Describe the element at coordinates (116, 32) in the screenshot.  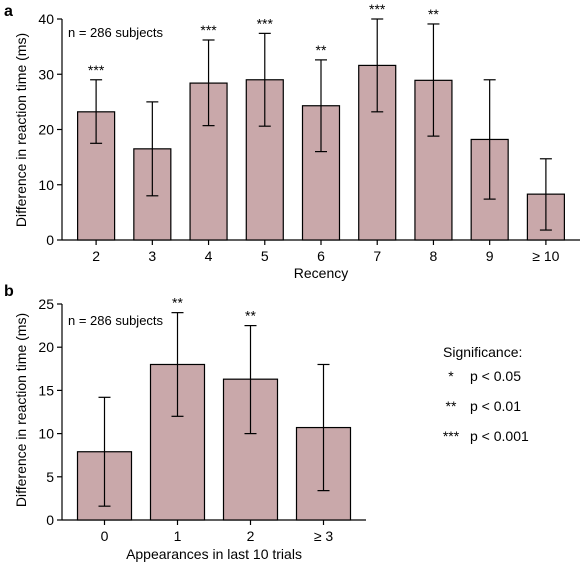
I see `panel-a-annotation: n = 286 subjects` at that location.